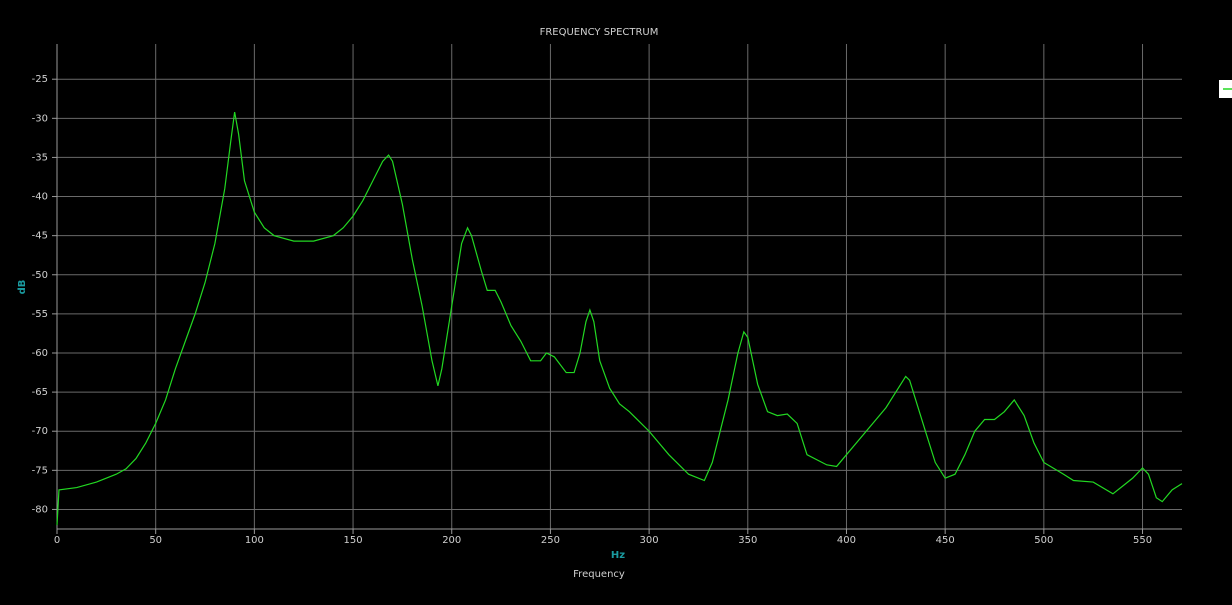 The height and width of the screenshot is (605, 1232). What do you see at coordinates (40, 314) in the screenshot?
I see `y-tick-label: -55` at bounding box center [40, 314].